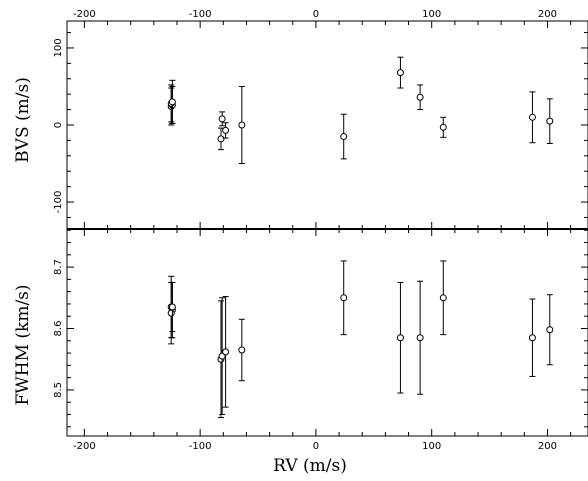 This screenshot has width=588, height=481. Describe the element at coordinates (84, 14) in the screenshot. I see `bvs-x-tick-label: -200` at that location.